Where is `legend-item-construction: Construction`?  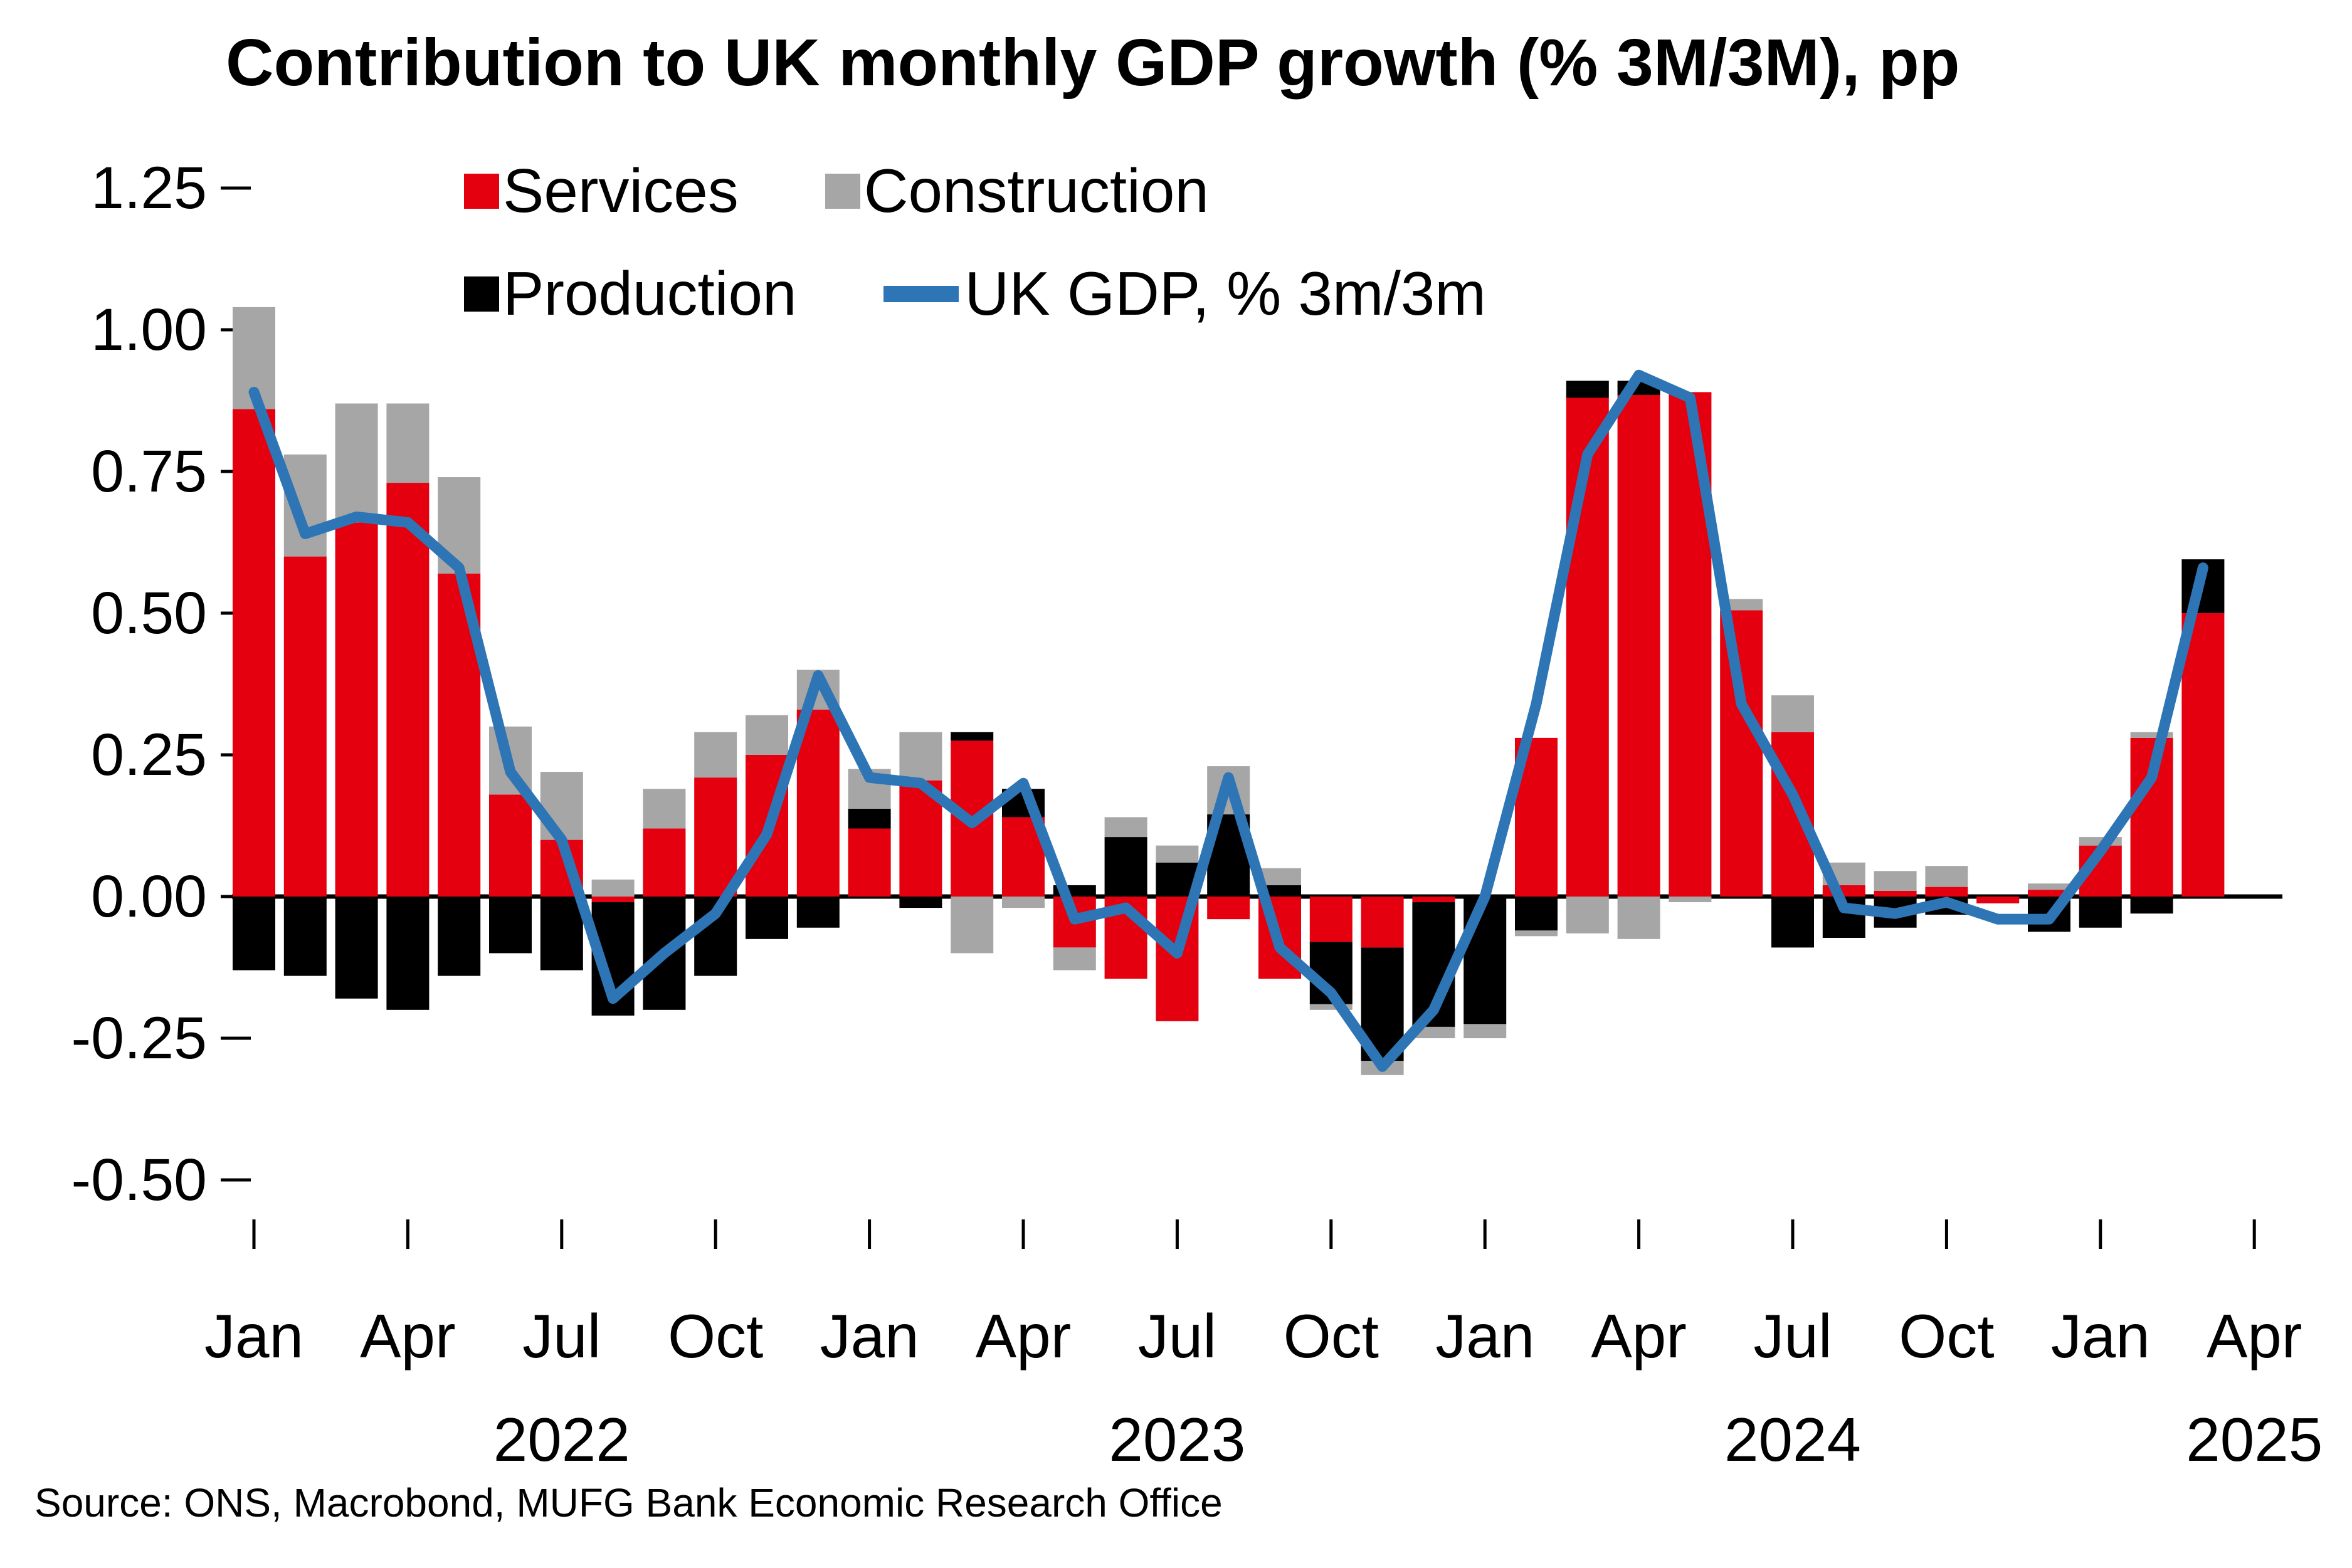
legend-item-construction: Construction is located at coordinates (1017, 190).